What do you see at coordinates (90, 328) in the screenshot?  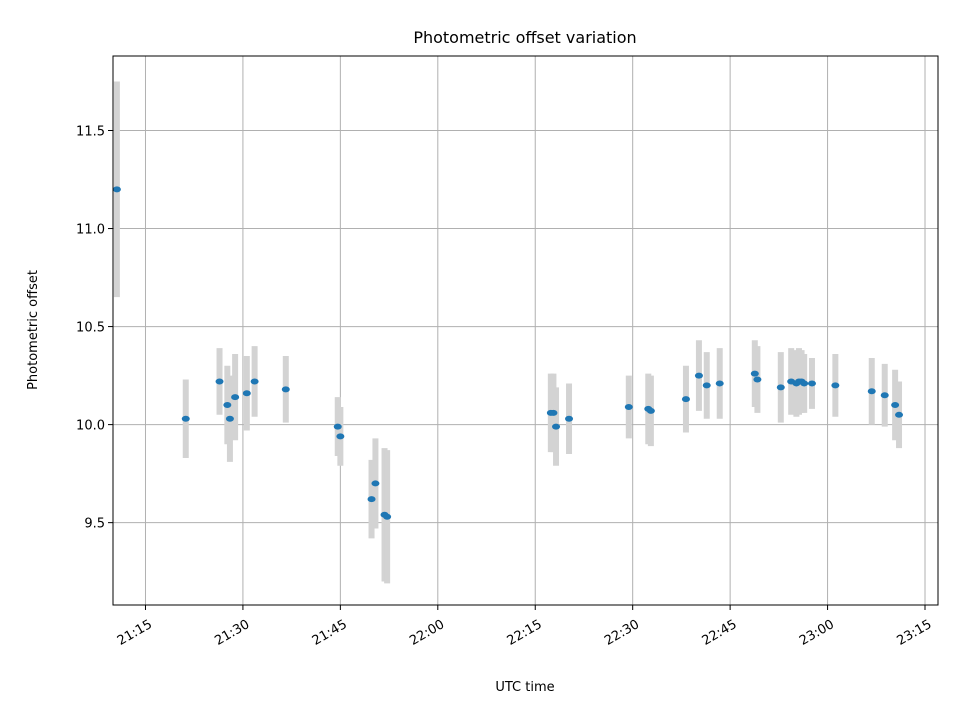 I see `y-tick-label: 10.5` at bounding box center [90, 328].